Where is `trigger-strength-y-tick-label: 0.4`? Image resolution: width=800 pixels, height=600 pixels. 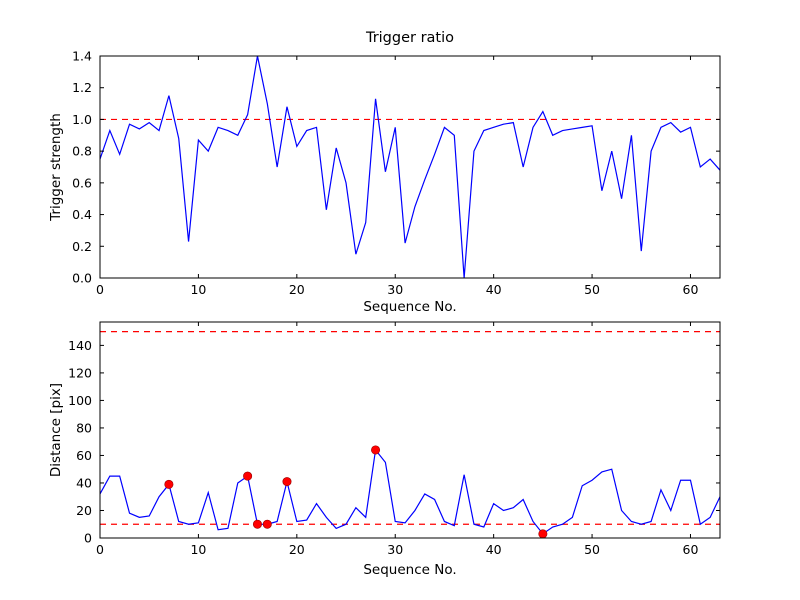 trigger-strength-y-tick-label: 0.4 is located at coordinates (82, 214).